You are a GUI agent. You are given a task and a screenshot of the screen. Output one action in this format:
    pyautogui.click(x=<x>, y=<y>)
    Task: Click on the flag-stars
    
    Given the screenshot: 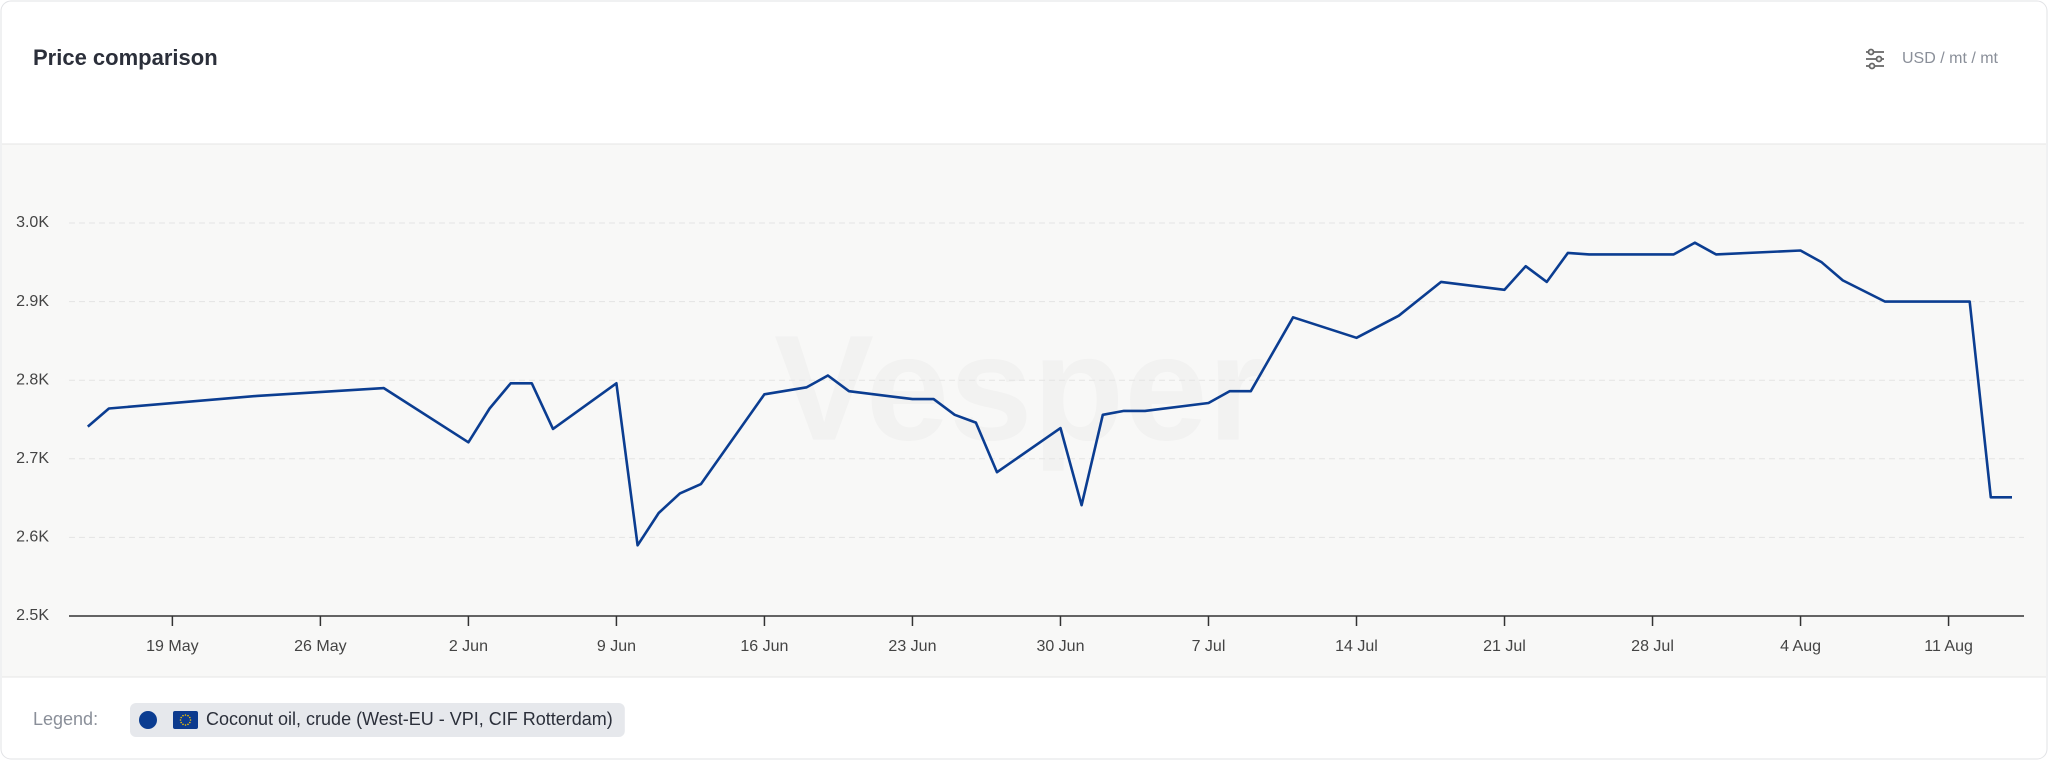 What is the action you would take?
    pyautogui.click(x=185, y=720)
    